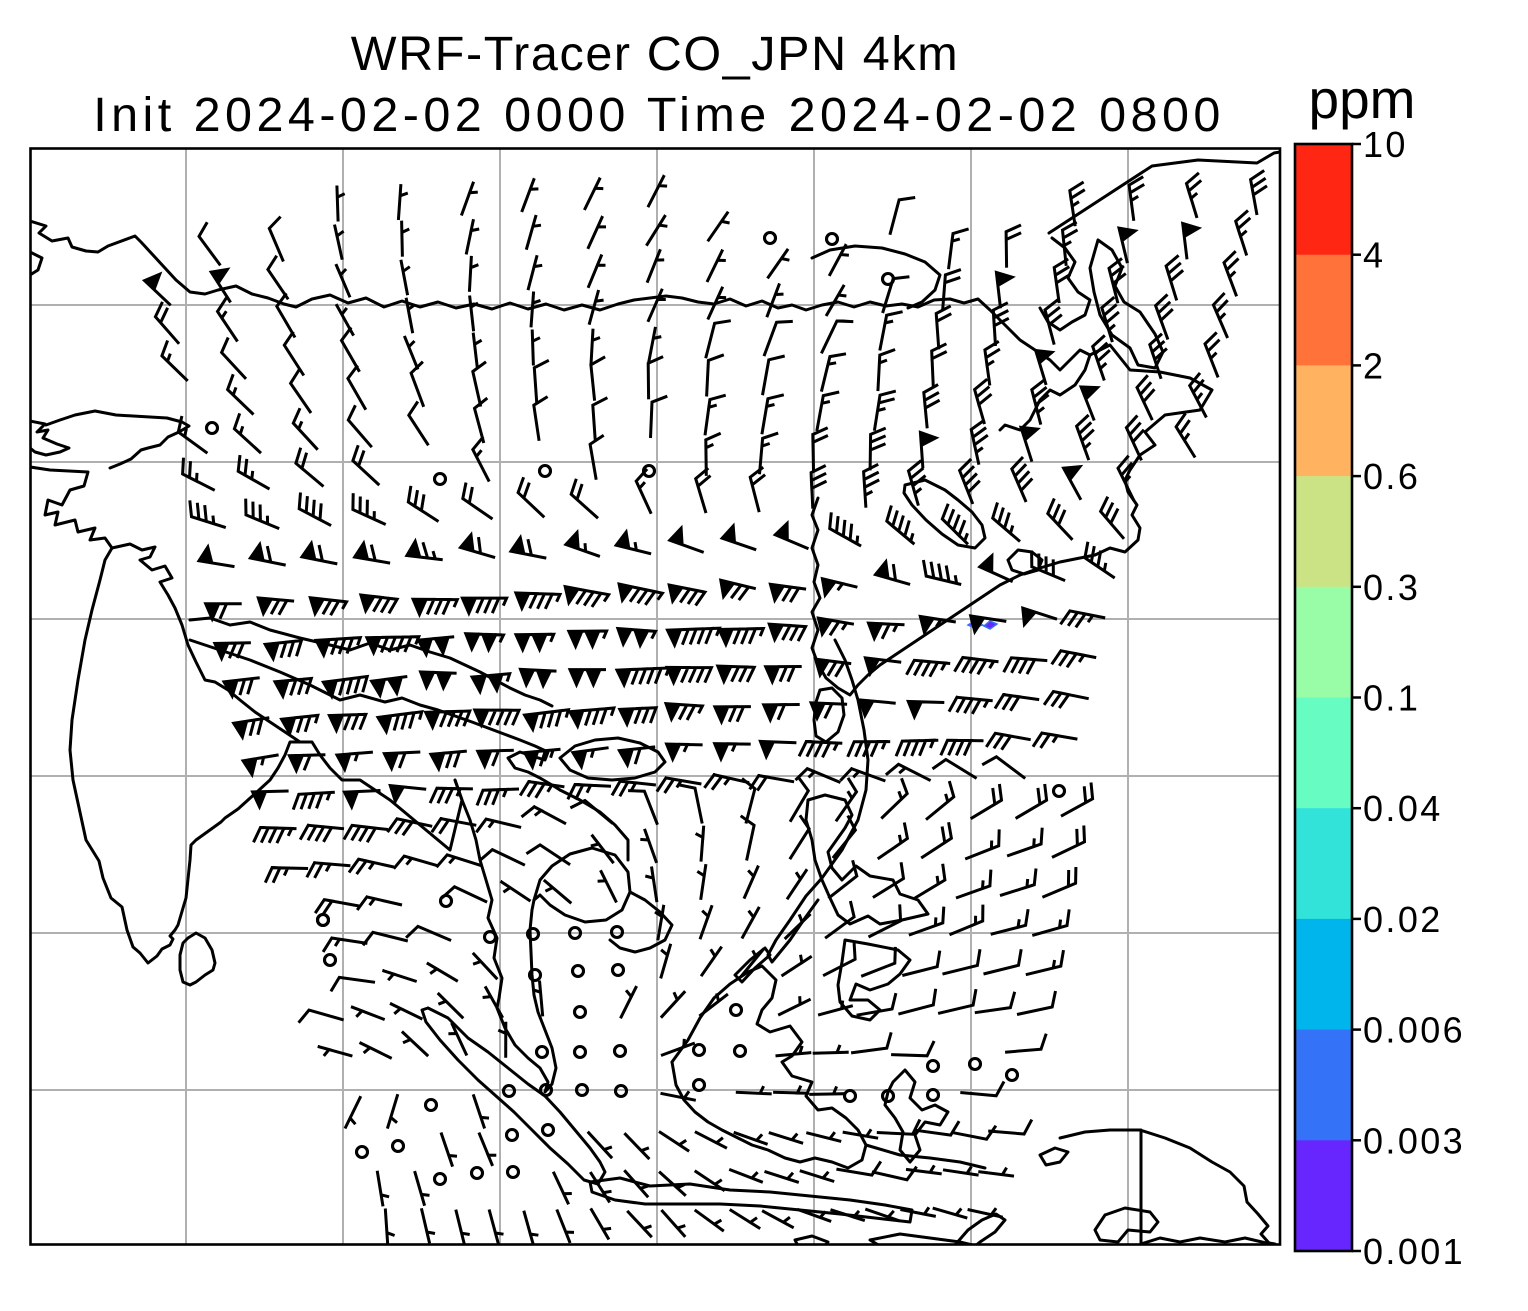 This screenshot has width=1528, height=1311. What do you see at coordinates (1403, 919) in the screenshot?
I see `svg-text: 0.02` at bounding box center [1403, 919].